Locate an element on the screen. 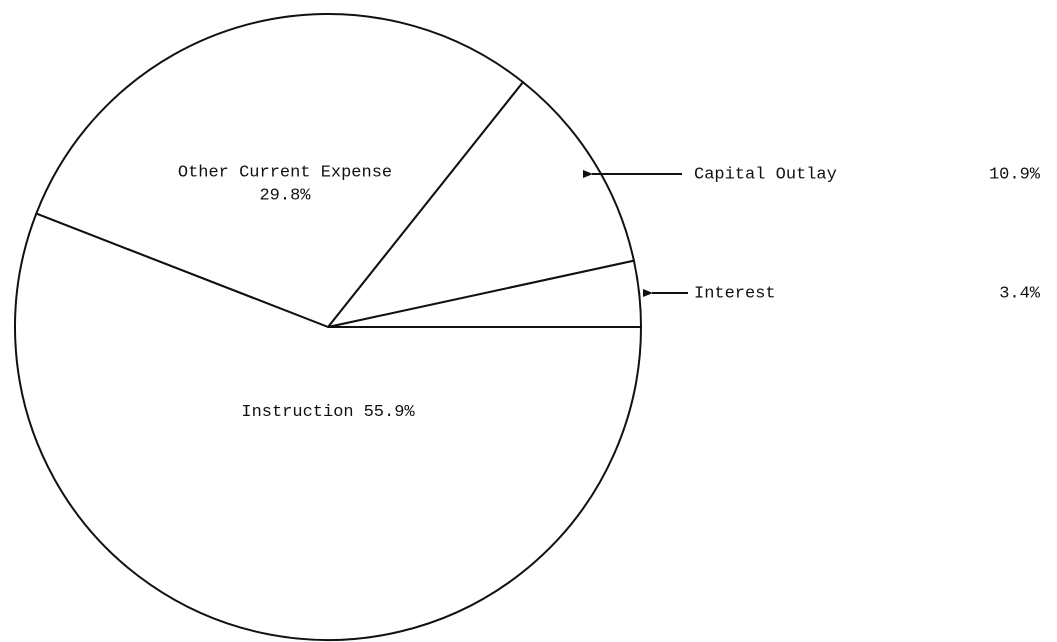 The width and height of the screenshot is (1057, 642). value-label: 10.9% is located at coordinates (1015, 174).